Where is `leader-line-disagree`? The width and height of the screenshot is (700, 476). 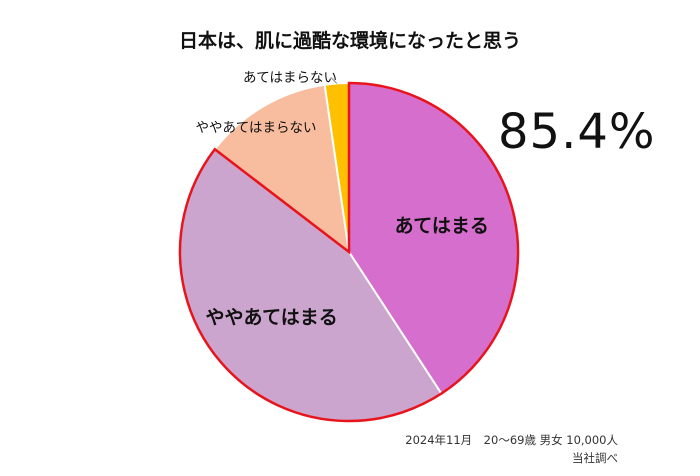
leader-line-disagree is located at coordinates (334, 80).